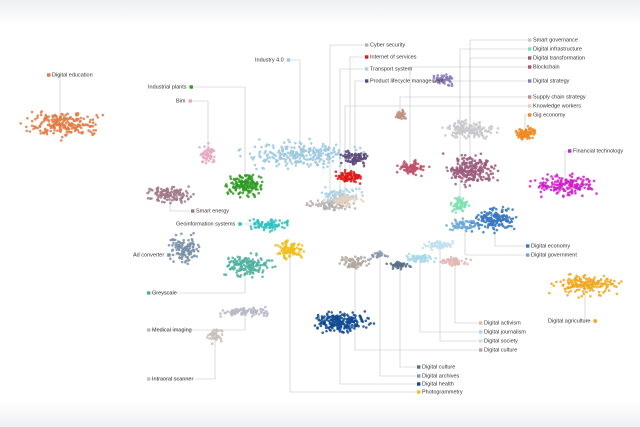  Describe the element at coordinates (502, 323) in the screenshot. I see `cluster-label: Digital activism` at that location.